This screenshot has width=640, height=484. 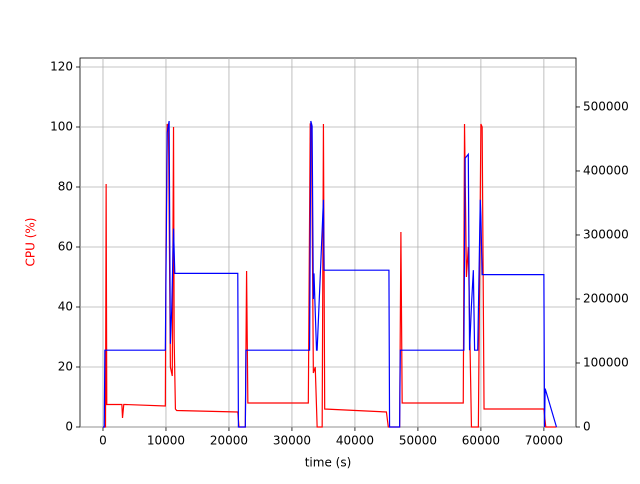 What do you see at coordinates (229, 441) in the screenshot?
I see `x-tick-label: 20000` at bounding box center [229, 441].